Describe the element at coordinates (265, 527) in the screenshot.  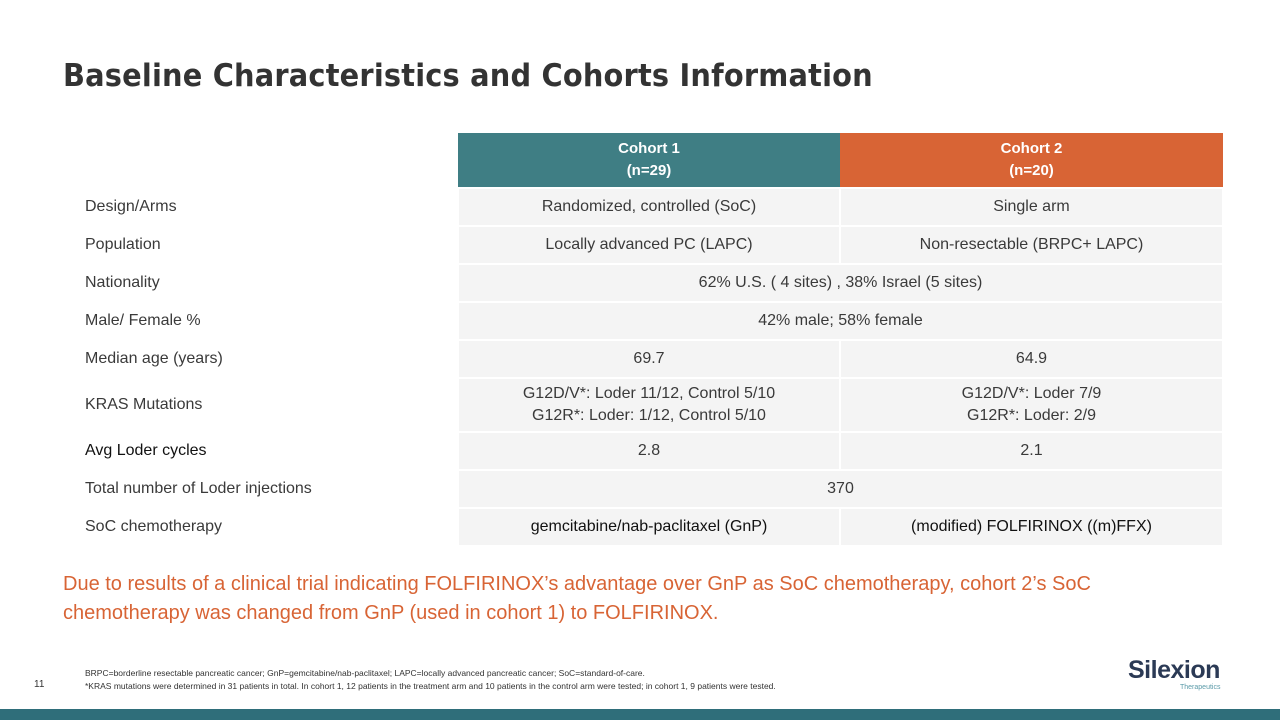
I see `row-label: SoC chemotherapy` at that location.